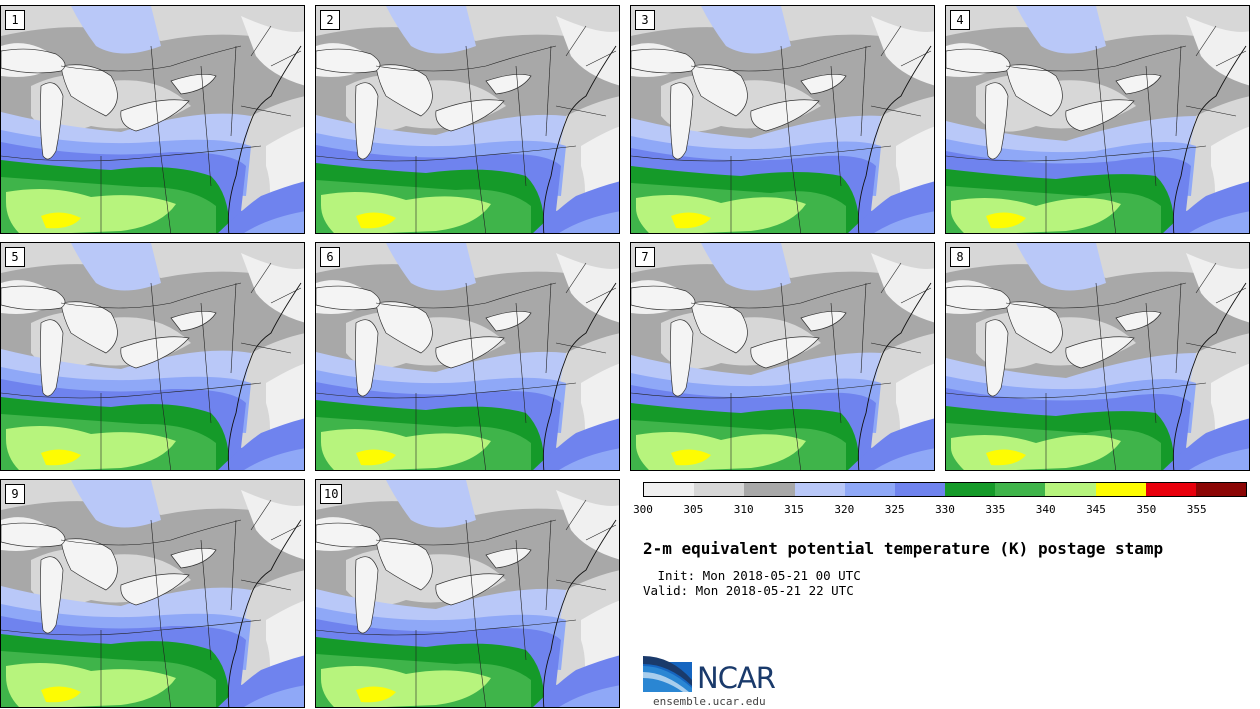 This screenshot has height=709, width=1260. Describe the element at coordinates (1196, 509) in the screenshot. I see `colorbar-tick-label: 355` at that location.